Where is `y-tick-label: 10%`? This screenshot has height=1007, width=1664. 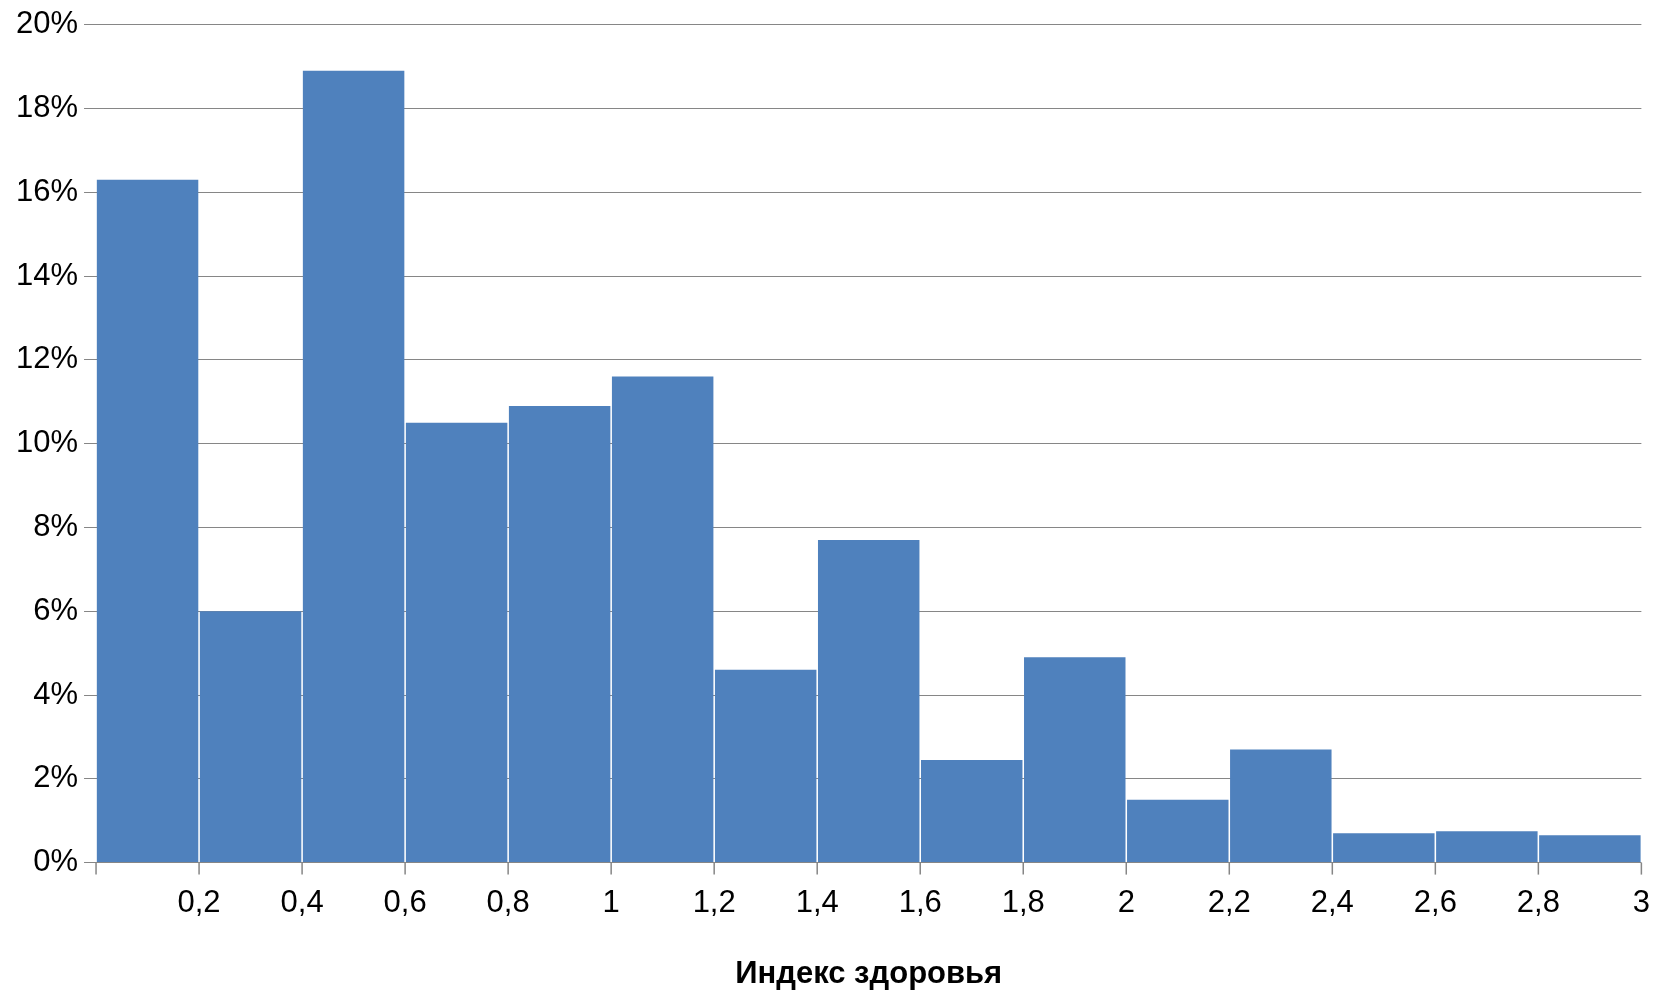 y-tick-label: 10% is located at coordinates (47, 442).